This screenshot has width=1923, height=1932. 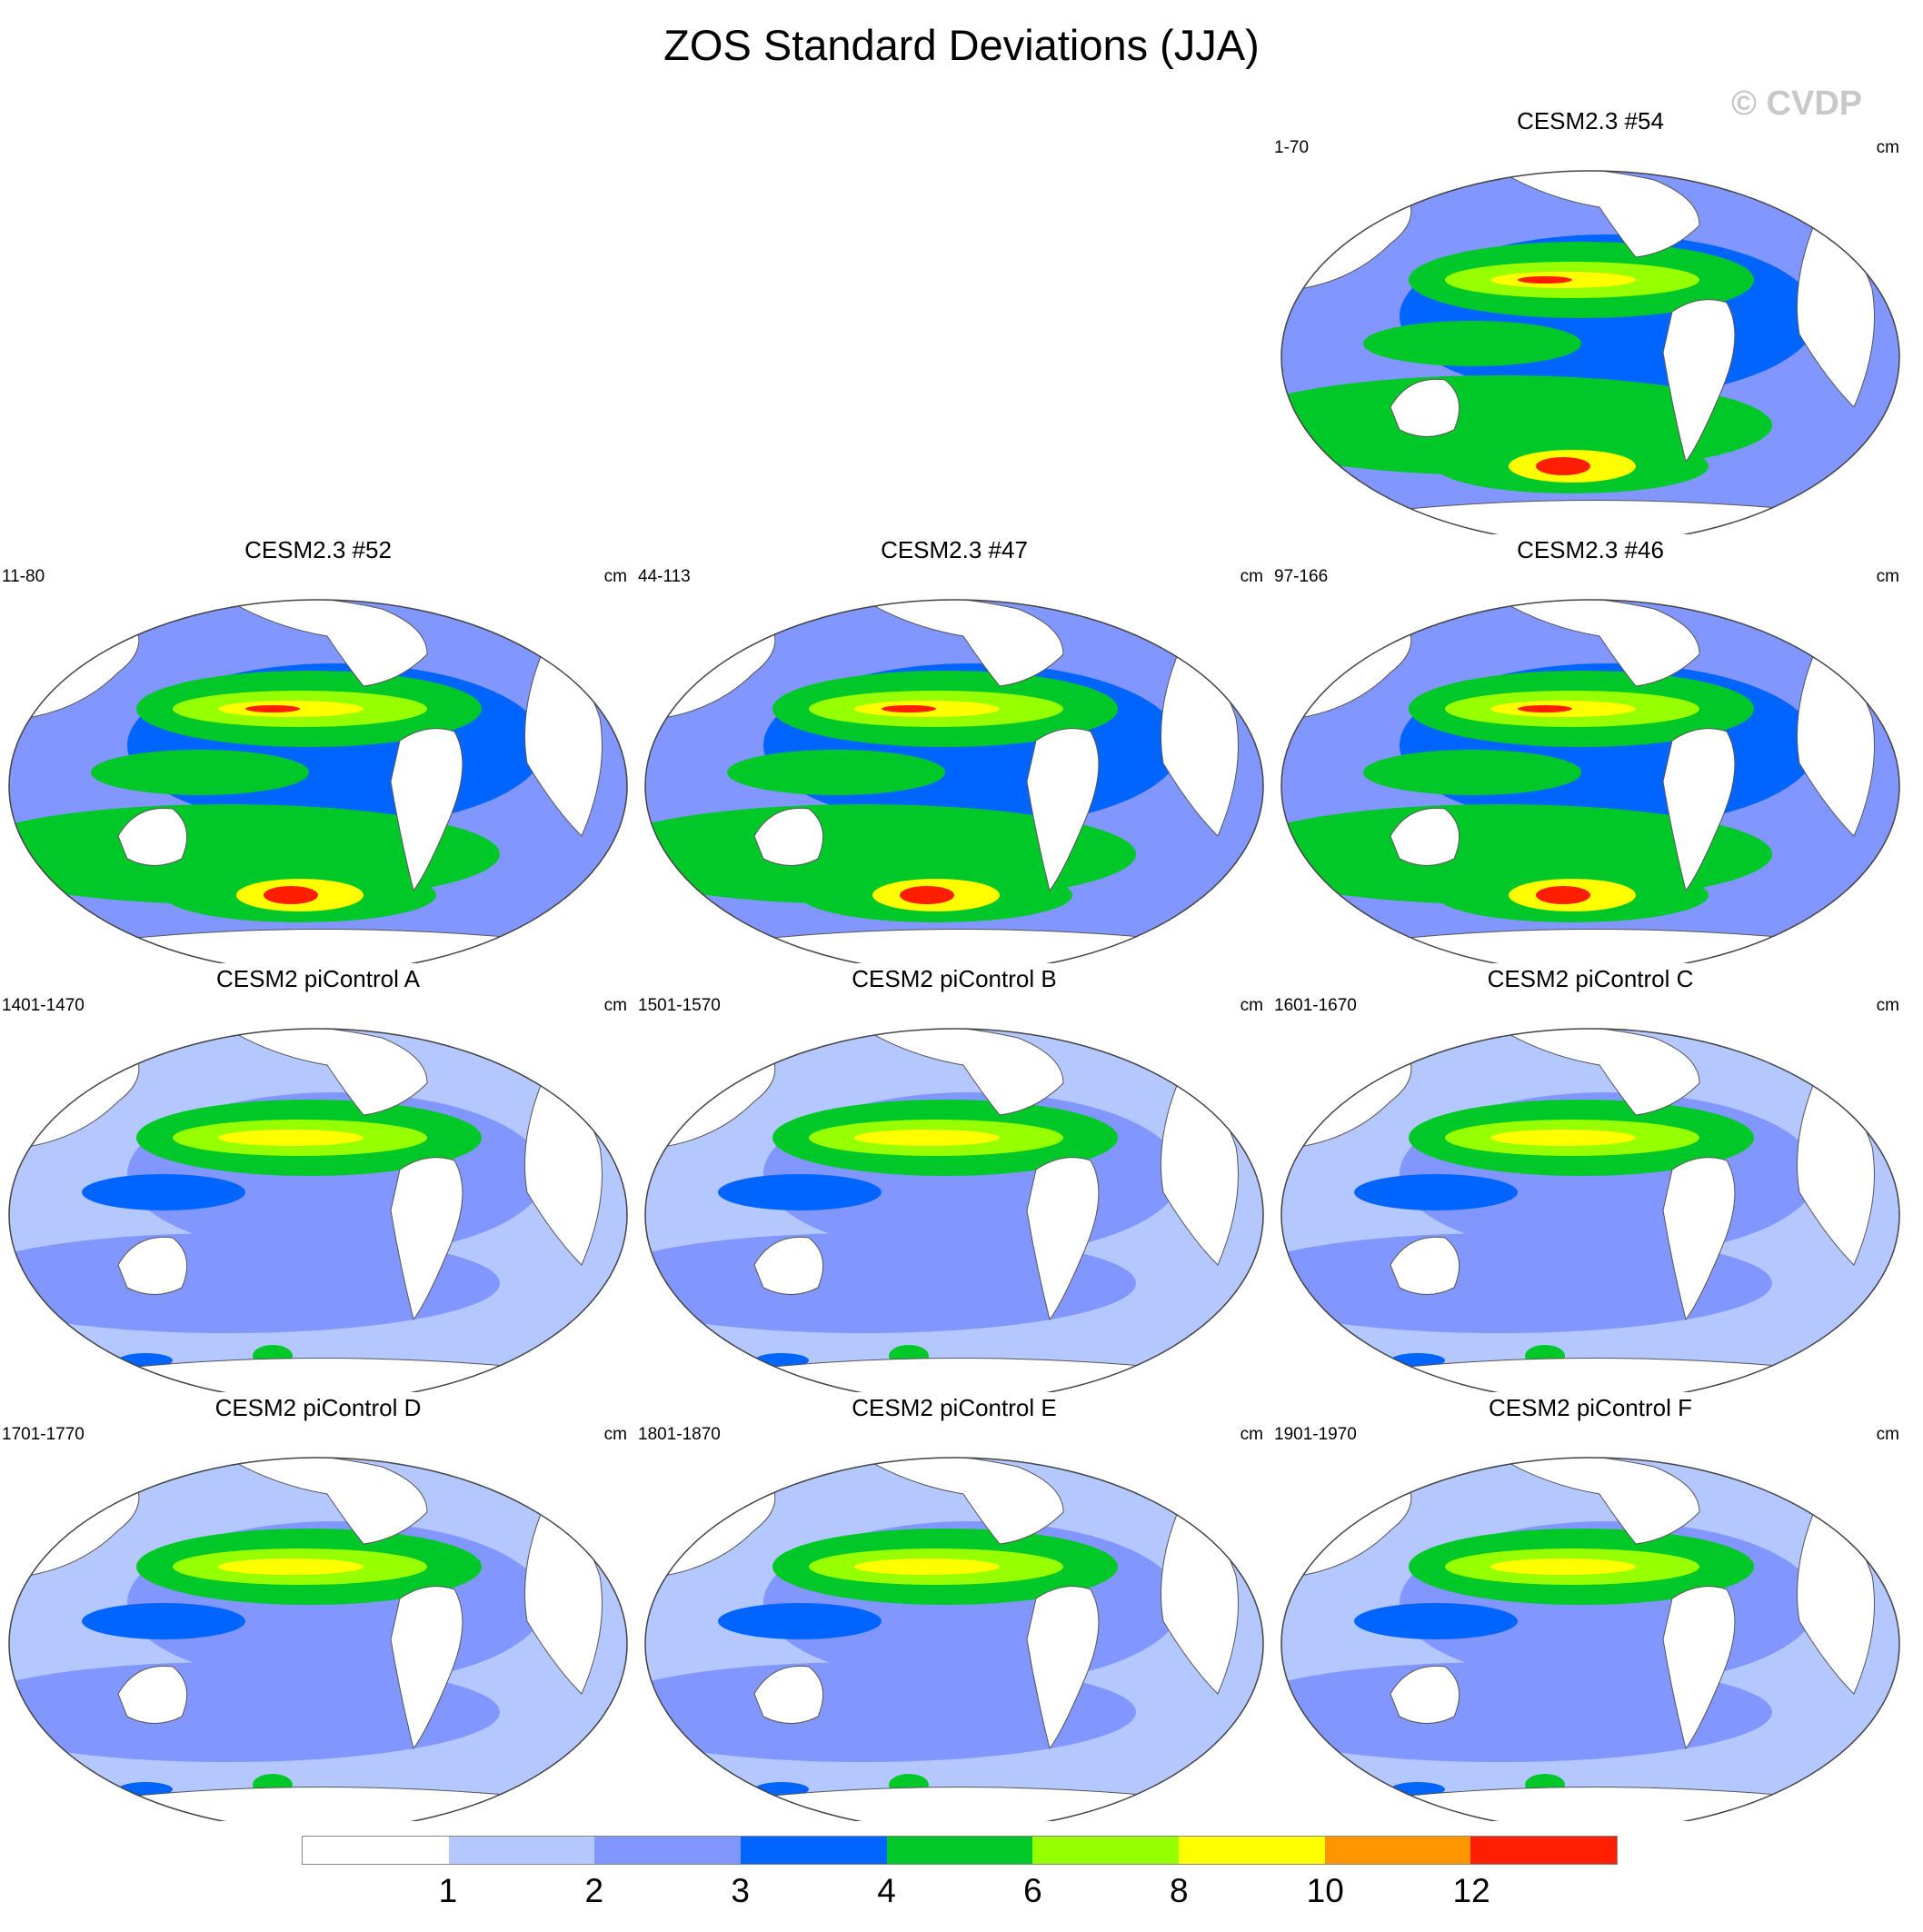 I want to click on map-panel: CESM2.3 #54 1-70 cm, so click(x=1590, y=320).